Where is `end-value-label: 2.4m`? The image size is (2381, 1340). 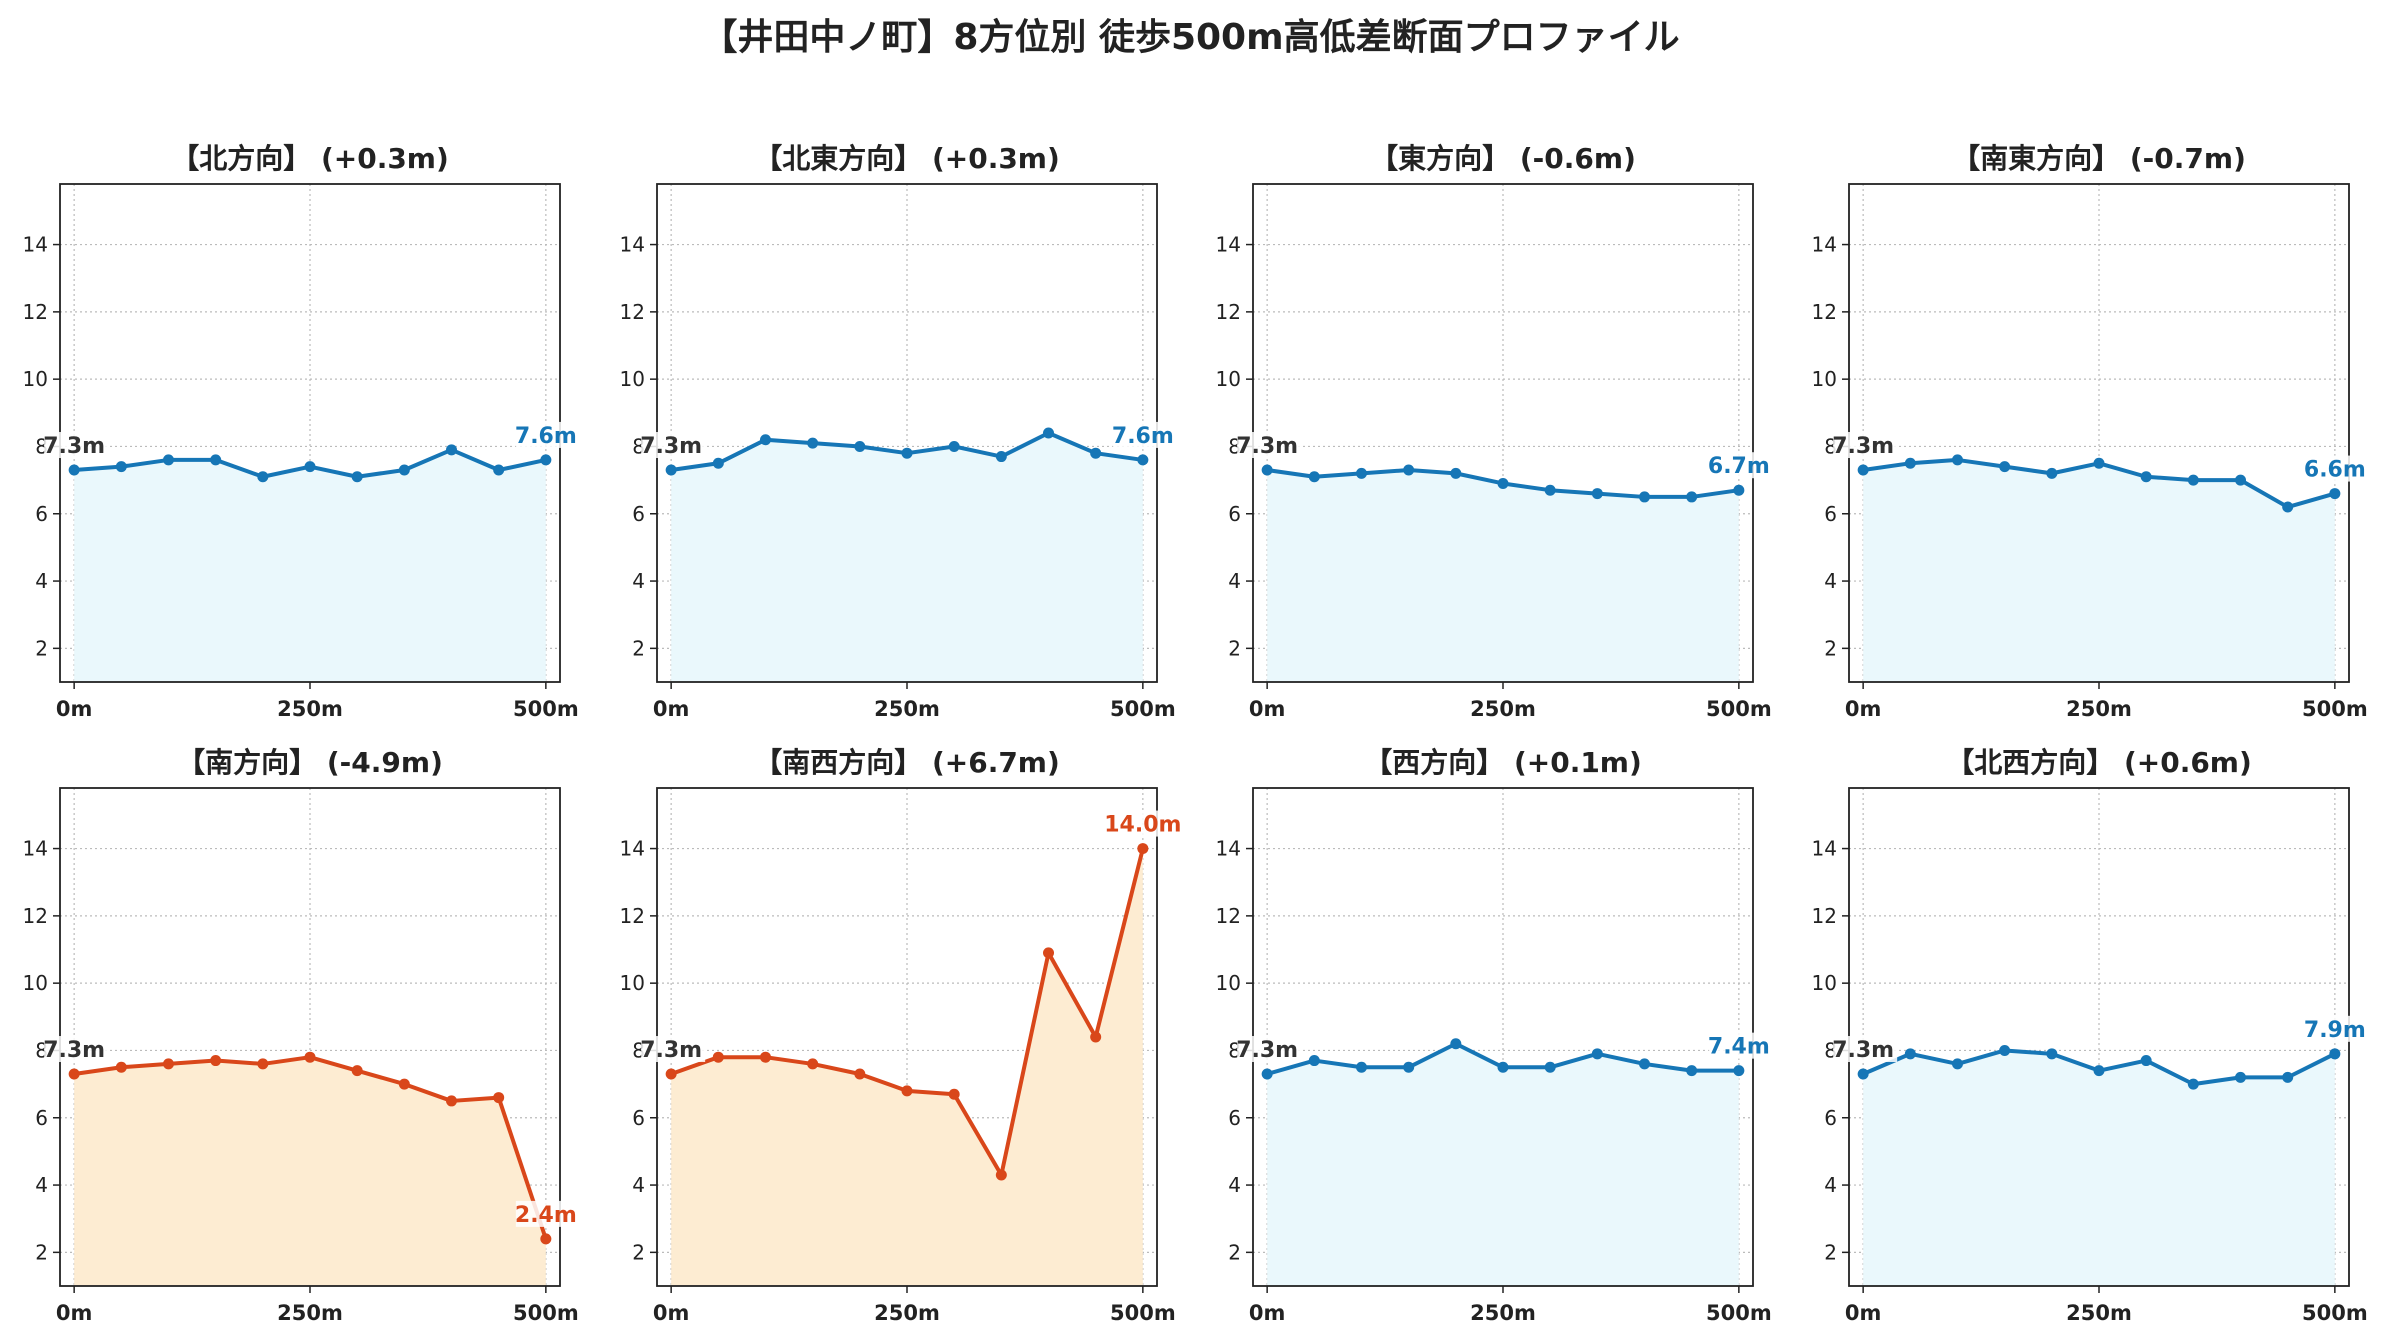
end-value-label: 2.4m is located at coordinates (546, 1215).